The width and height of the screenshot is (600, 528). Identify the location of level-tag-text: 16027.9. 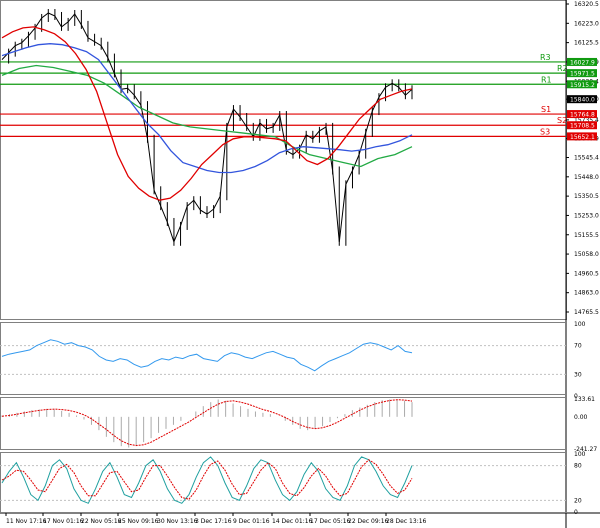
(582, 62).